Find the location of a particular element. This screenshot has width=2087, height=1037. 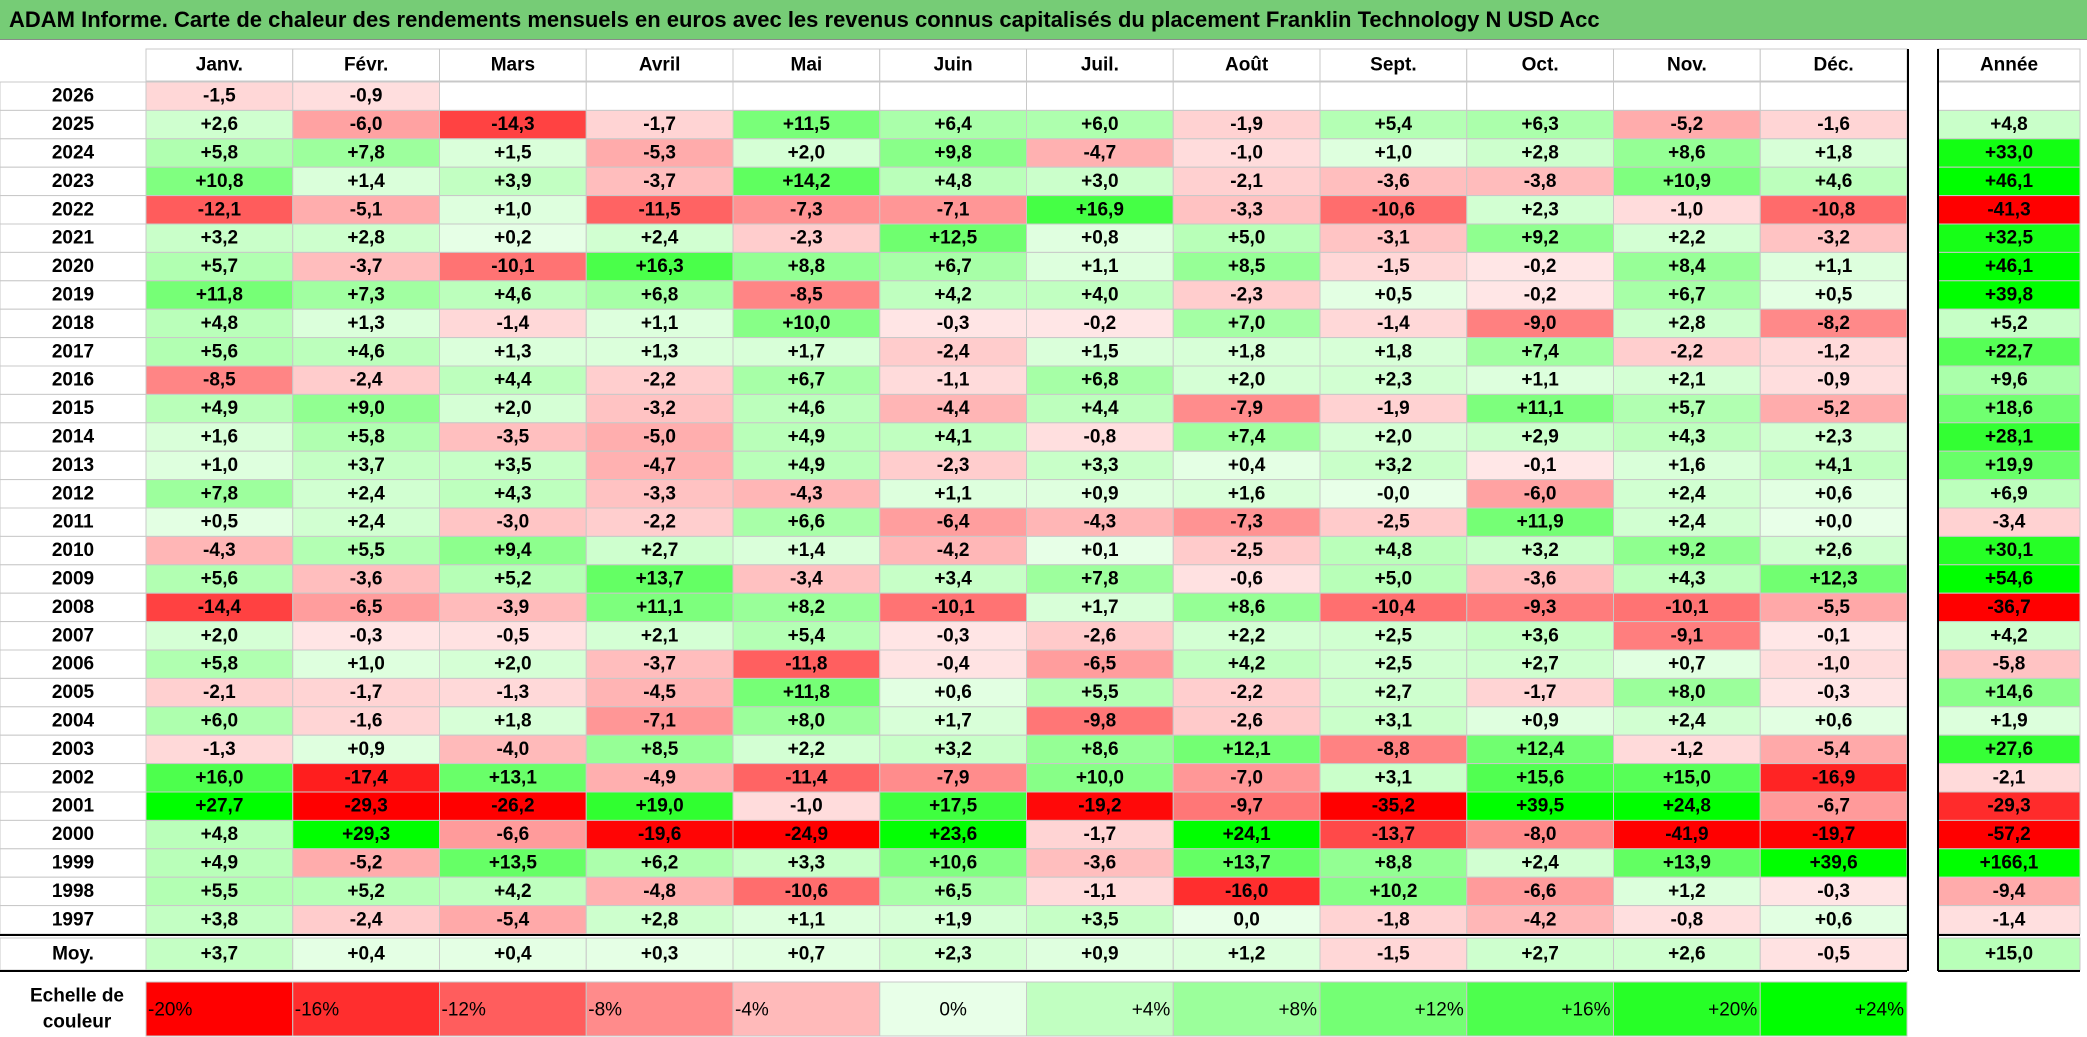

heatmap-cell-value: -1,4 is located at coordinates (513, 323).